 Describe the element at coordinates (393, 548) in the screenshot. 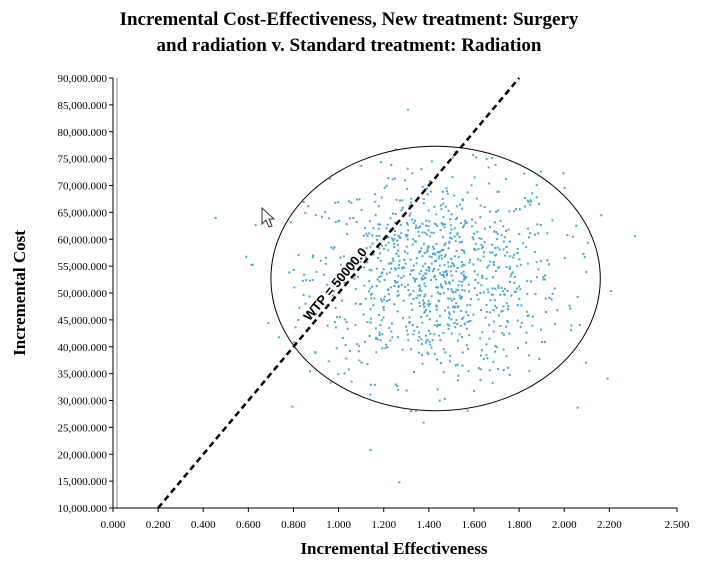

I see `x-axis-title: Incremental Effectiveness` at that location.